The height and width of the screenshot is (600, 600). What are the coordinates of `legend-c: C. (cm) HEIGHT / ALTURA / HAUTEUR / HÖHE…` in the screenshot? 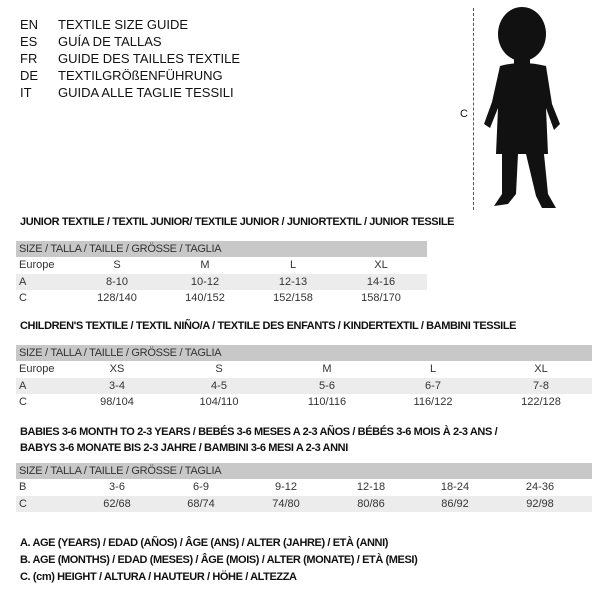 It's located at (158, 577).